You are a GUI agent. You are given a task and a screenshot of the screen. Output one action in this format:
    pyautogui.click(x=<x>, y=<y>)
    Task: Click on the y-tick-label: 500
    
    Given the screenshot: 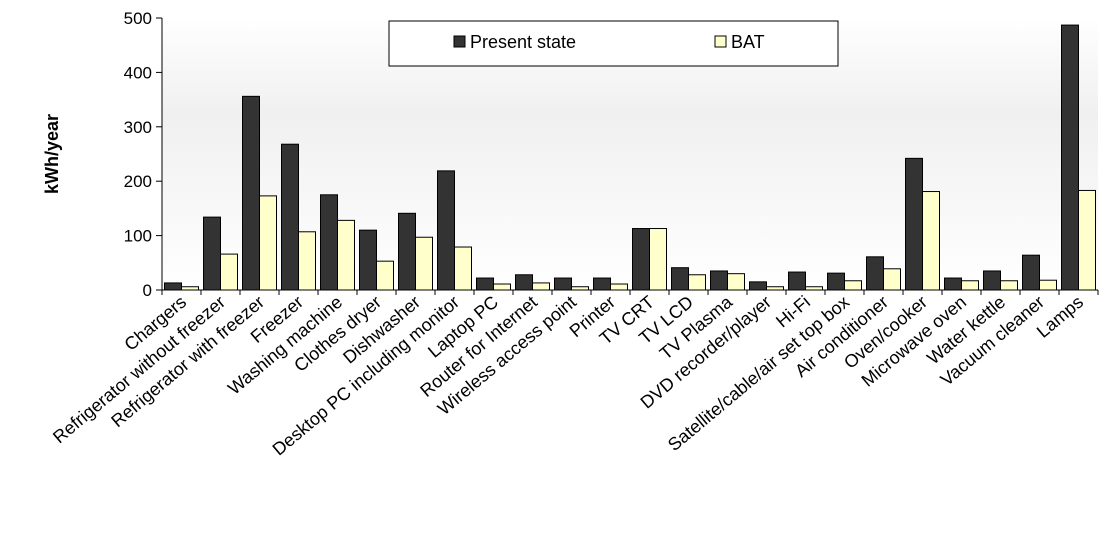 What is the action you would take?
    pyautogui.click(x=138, y=18)
    